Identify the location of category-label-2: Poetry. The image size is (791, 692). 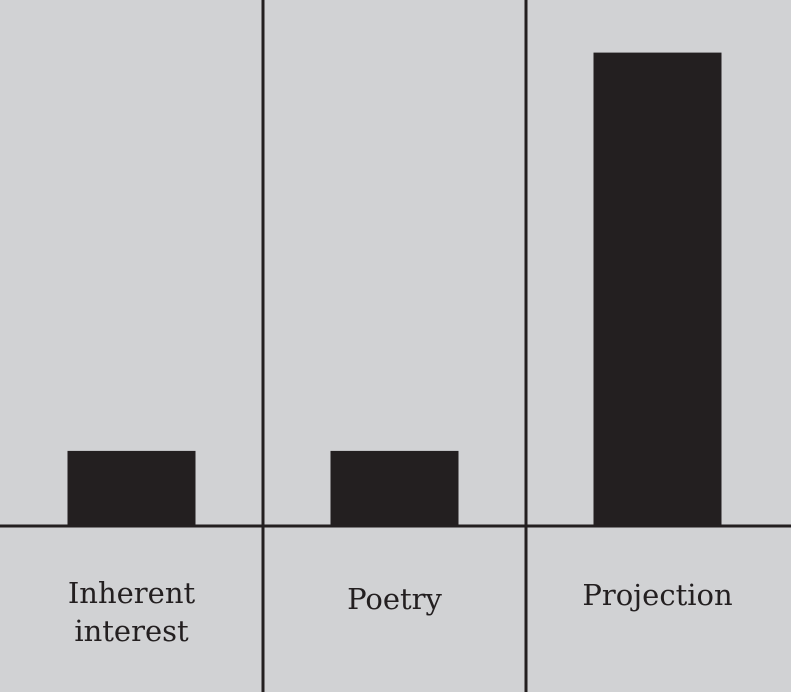
(394, 599).